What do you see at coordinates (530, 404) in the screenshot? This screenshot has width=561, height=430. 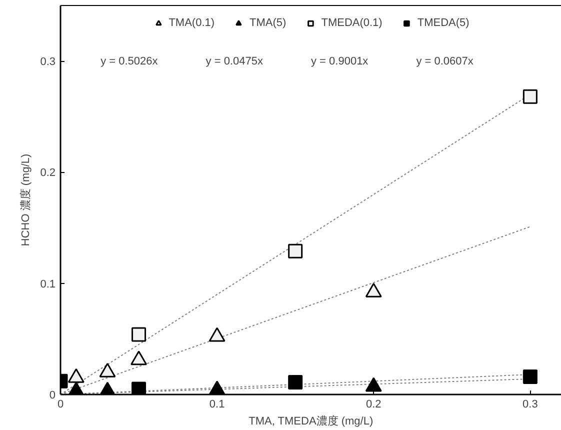 I see `x-tick-label: 0.3` at bounding box center [530, 404].